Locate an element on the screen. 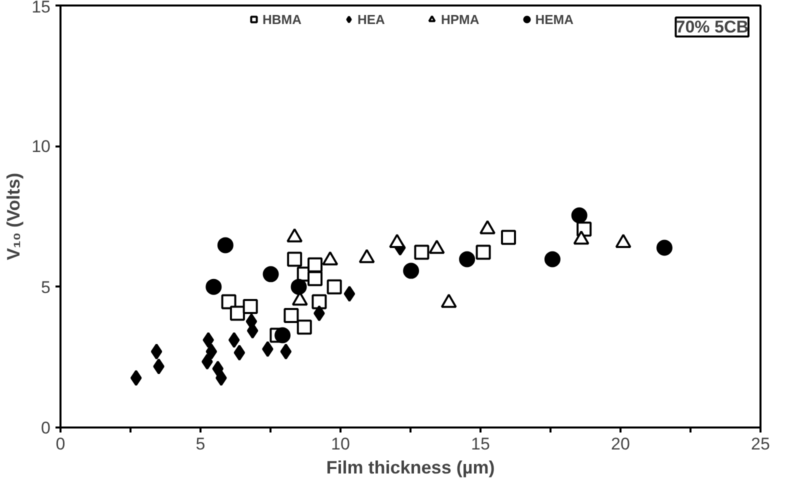  legend-label: HPMA is located at coordinates (460, 19).